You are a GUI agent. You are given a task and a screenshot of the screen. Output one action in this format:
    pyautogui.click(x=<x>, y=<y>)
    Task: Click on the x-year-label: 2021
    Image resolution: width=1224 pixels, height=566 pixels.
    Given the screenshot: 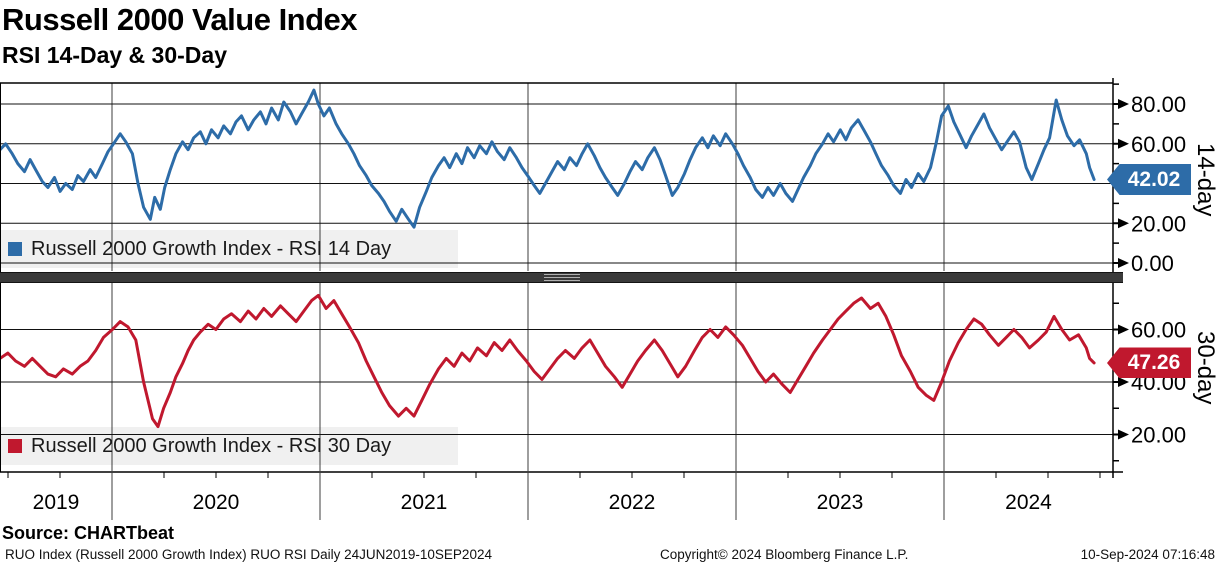 What is the action you would take?
    pyautogui.click(x=424, y=502)
    